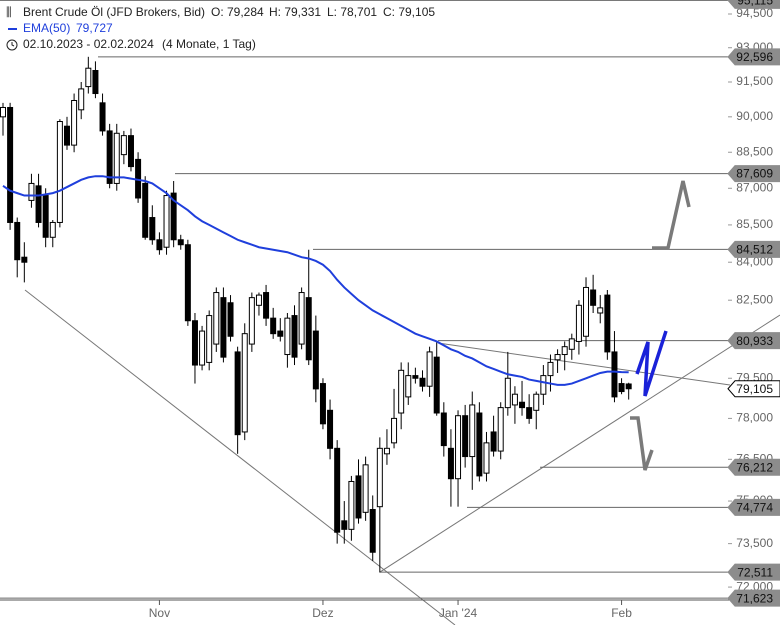 Image resolution: width=780 pixels, height=625 pixels. I want to click on x-tick-label: Jan '24, so click(458, 613).